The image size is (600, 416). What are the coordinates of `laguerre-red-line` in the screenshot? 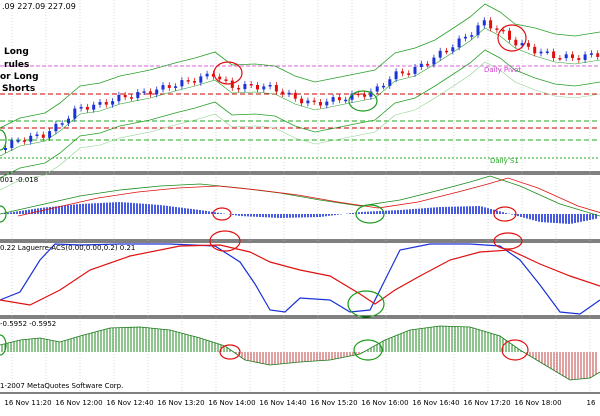 It's located at (300, 275).